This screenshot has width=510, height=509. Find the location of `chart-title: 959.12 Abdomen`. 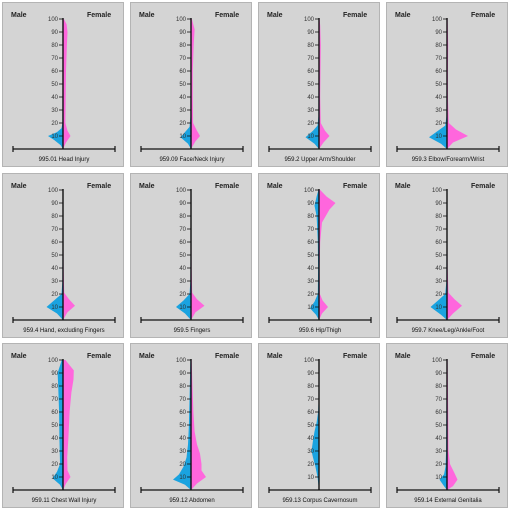

chart-title: 959.12 Abdomen is located at coordinates (191, 501).